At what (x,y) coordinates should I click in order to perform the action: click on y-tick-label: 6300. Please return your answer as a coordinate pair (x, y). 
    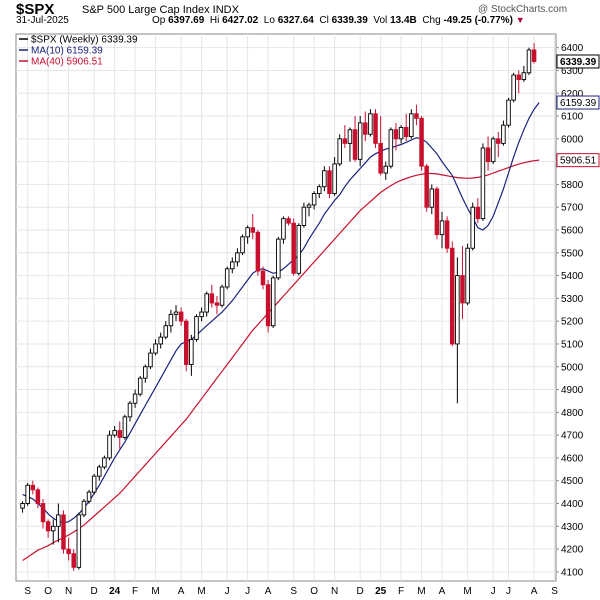
    Looking at the image, I should click on (572, 71).